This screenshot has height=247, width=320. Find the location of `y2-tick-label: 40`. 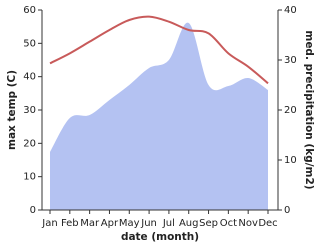

y2-tick-label: 40 is located at coordinates (290, 10).